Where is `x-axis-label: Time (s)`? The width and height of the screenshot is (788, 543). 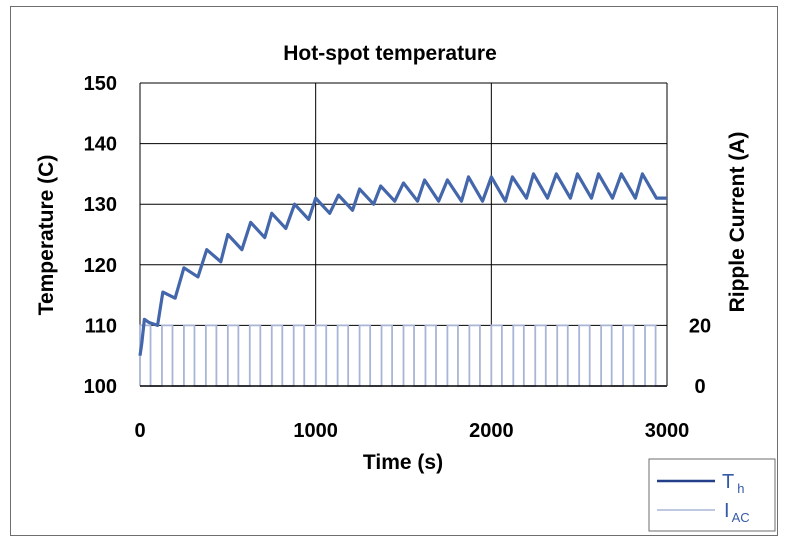 x-axis-label: Time (s) is located at coordinates (403, 462).